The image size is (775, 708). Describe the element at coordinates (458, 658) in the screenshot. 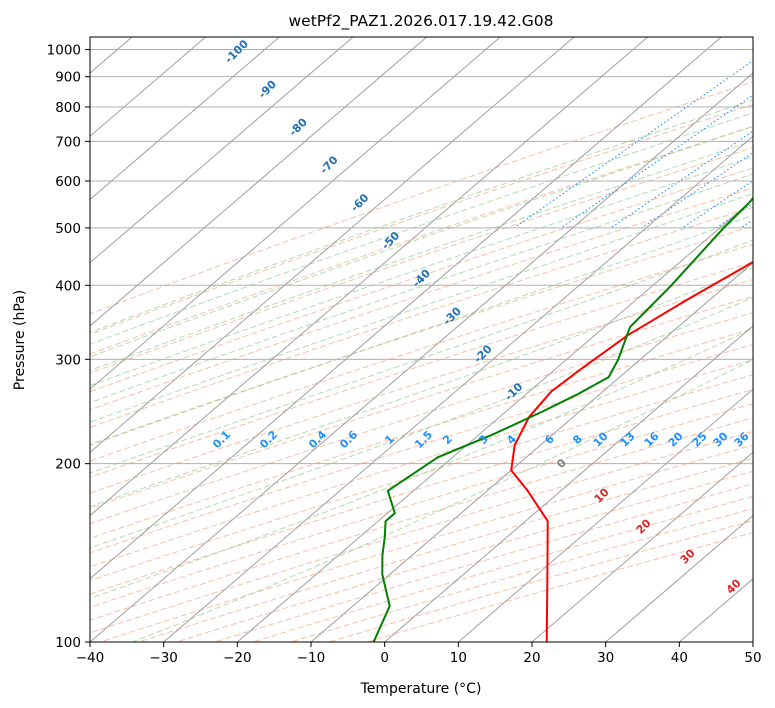

I see `x-tick-label: 10` at that location.